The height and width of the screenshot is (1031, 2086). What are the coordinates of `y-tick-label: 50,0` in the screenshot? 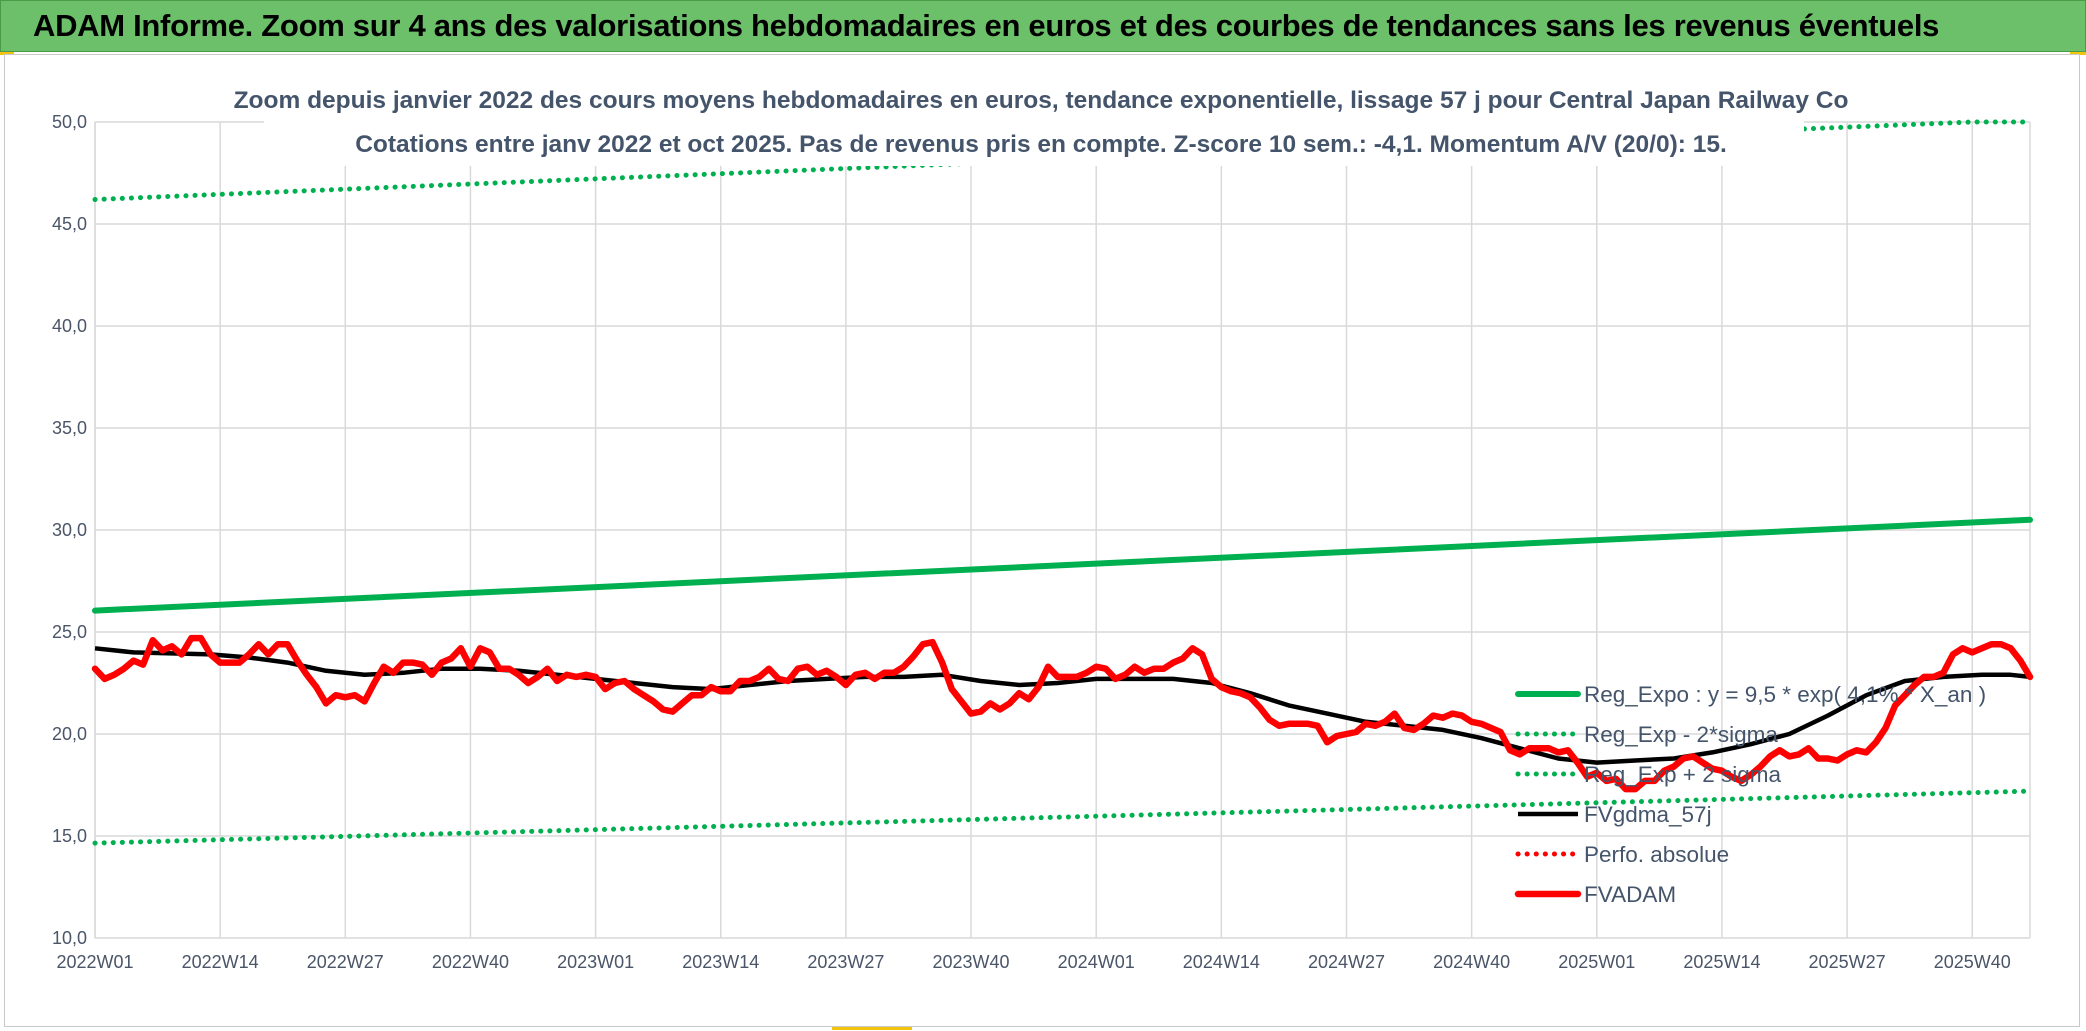 It's located at (69, 122).